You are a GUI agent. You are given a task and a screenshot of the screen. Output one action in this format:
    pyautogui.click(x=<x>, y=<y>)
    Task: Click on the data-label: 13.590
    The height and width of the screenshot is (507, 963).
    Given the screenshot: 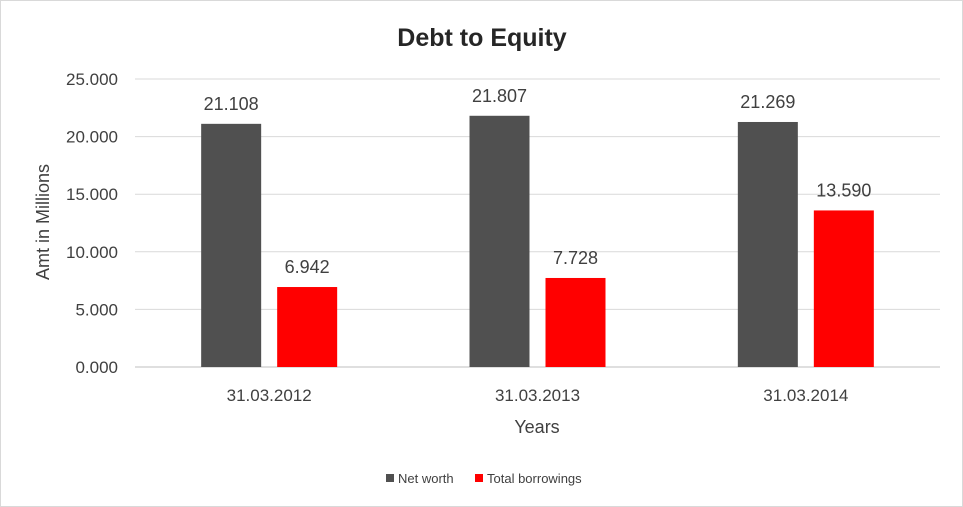 What is the action you would take?
    pyautogui.click(x=843, y=190)
    